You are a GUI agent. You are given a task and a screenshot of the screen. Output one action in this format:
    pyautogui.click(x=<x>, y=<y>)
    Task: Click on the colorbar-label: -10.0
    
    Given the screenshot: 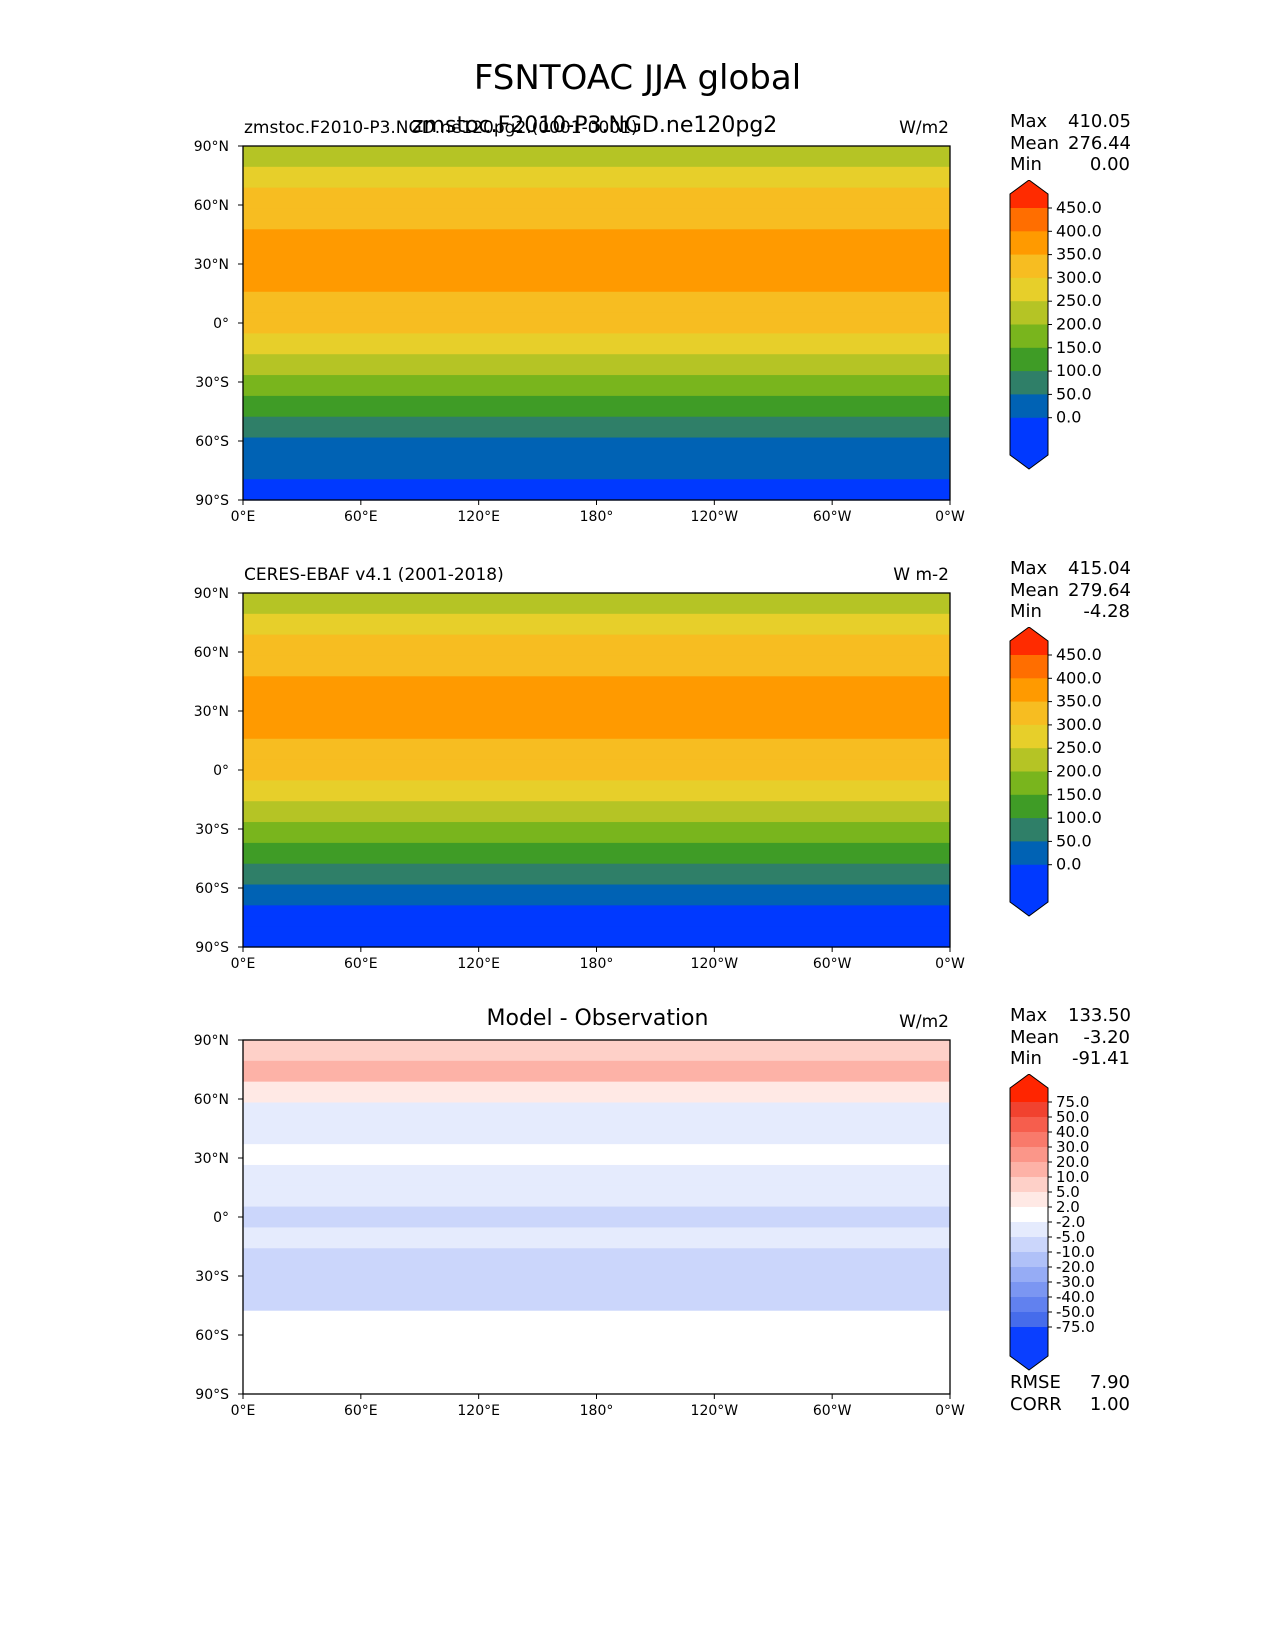 What is the action you would take?
    pyautogui.click(x=1075, y=1252)
    